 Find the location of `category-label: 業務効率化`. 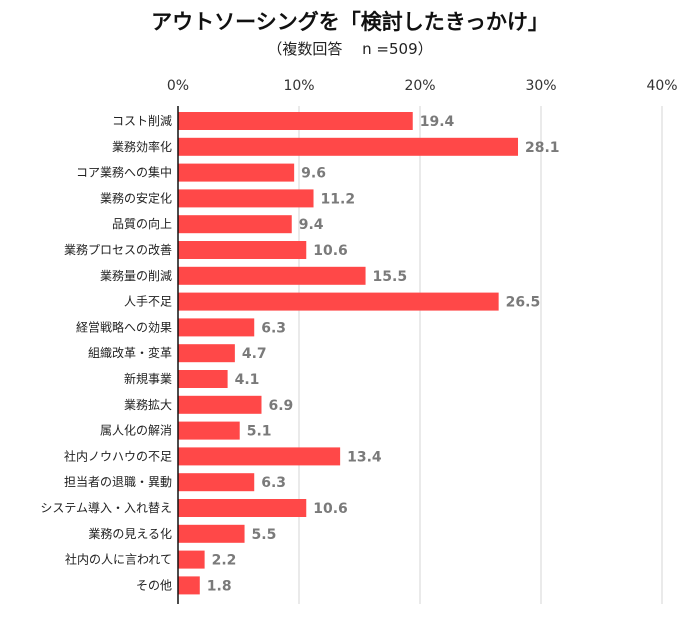

category-label: 業務効率化 is located at coordinates (142, 146).